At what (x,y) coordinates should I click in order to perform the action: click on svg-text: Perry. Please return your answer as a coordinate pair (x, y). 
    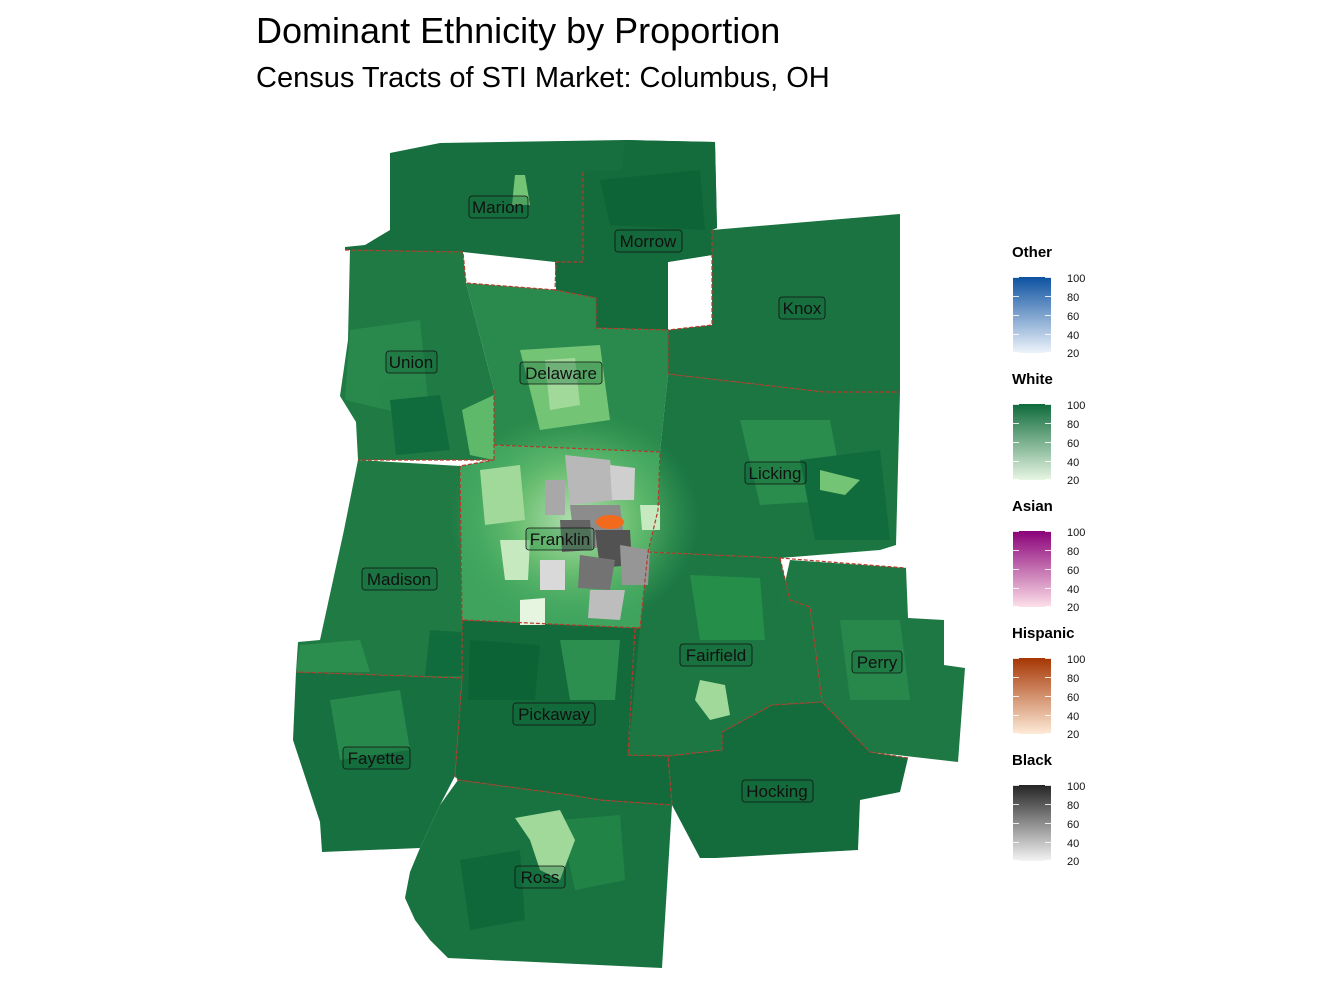
    Looking at the image, I should click on (877, 662).